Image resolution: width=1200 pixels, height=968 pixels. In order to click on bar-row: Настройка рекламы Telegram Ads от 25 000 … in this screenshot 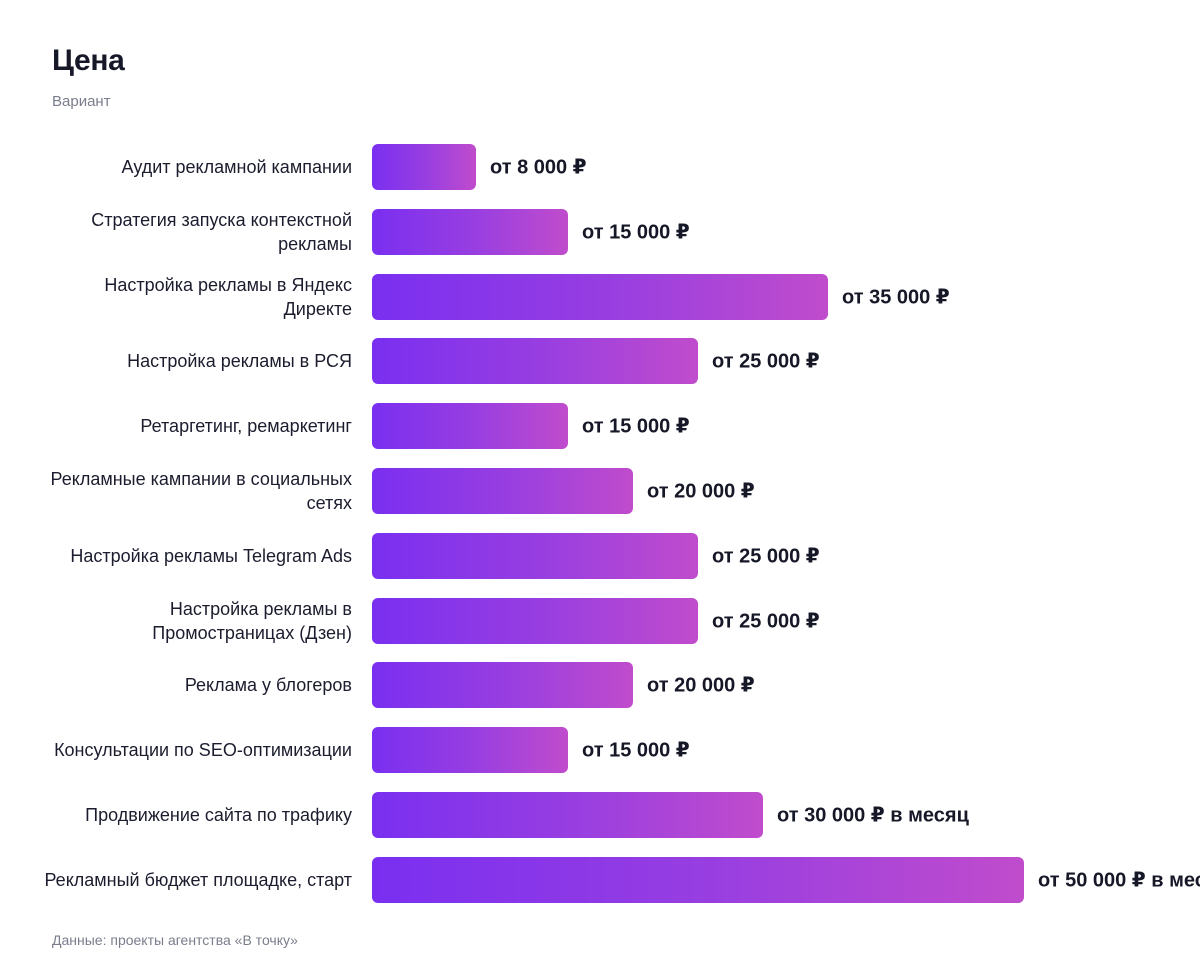, I will do `click(600, 555)`.